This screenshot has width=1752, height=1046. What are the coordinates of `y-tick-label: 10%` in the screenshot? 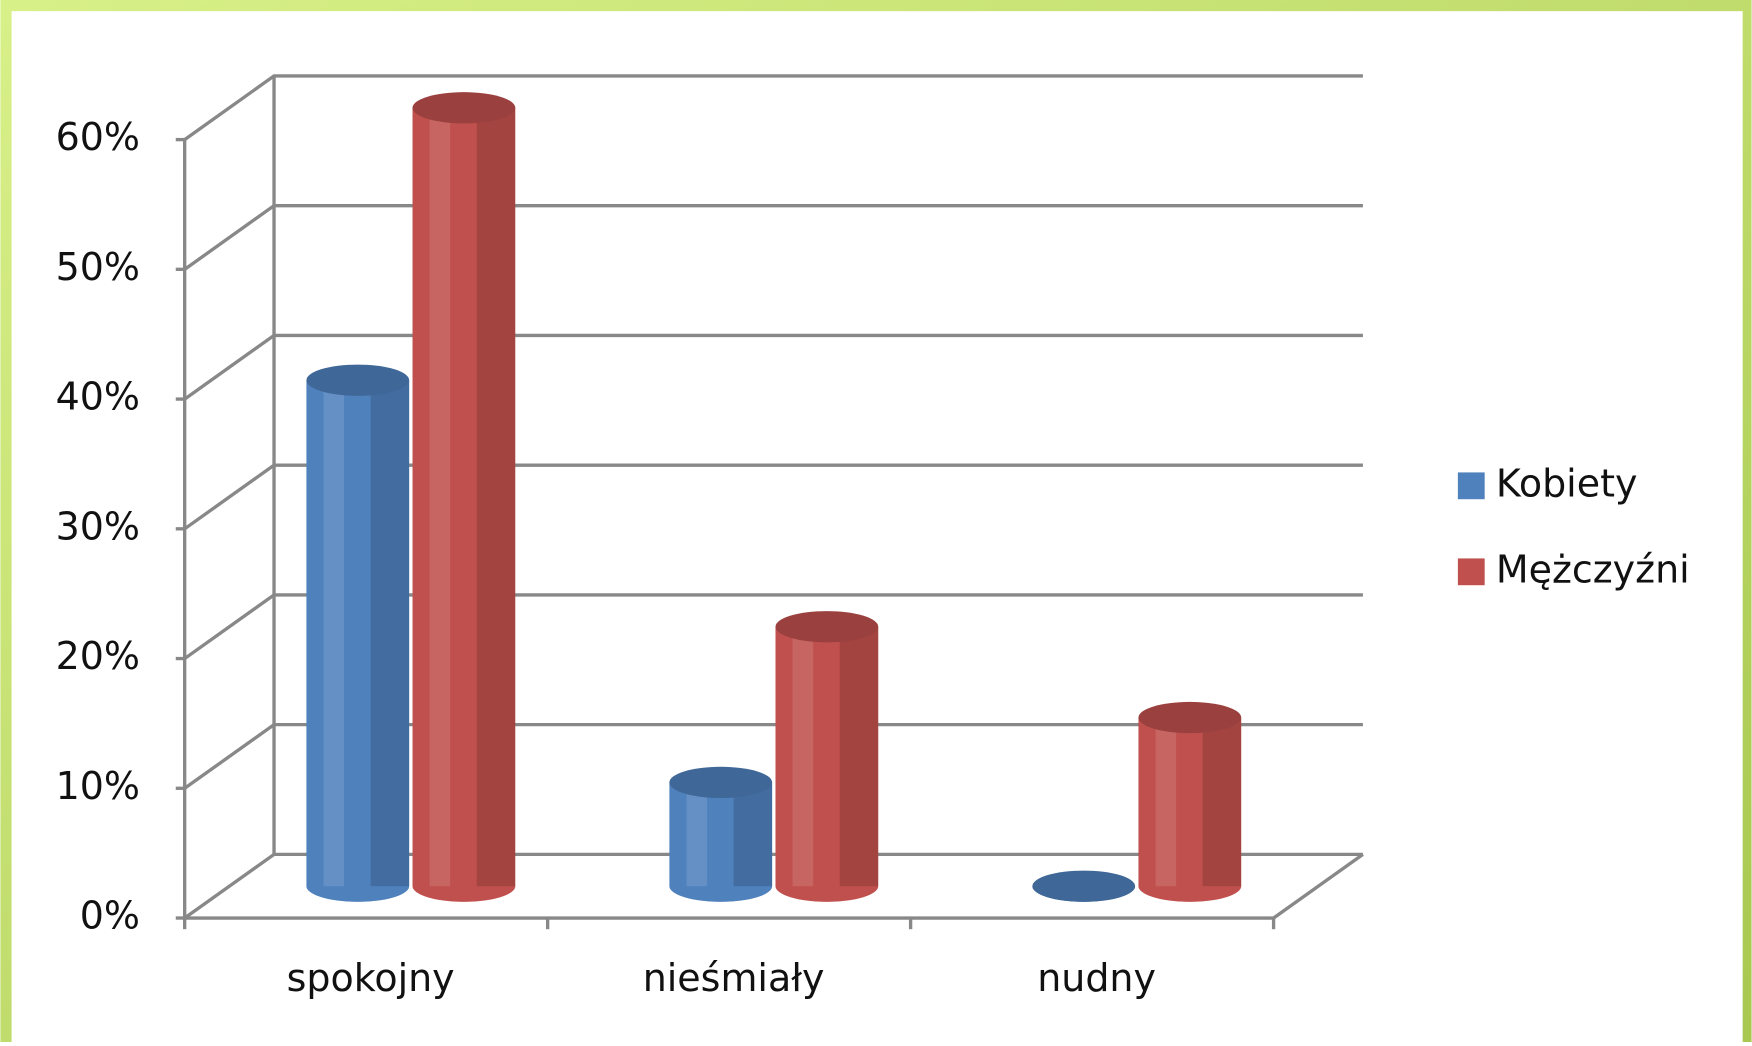 It's located at (98, 786).